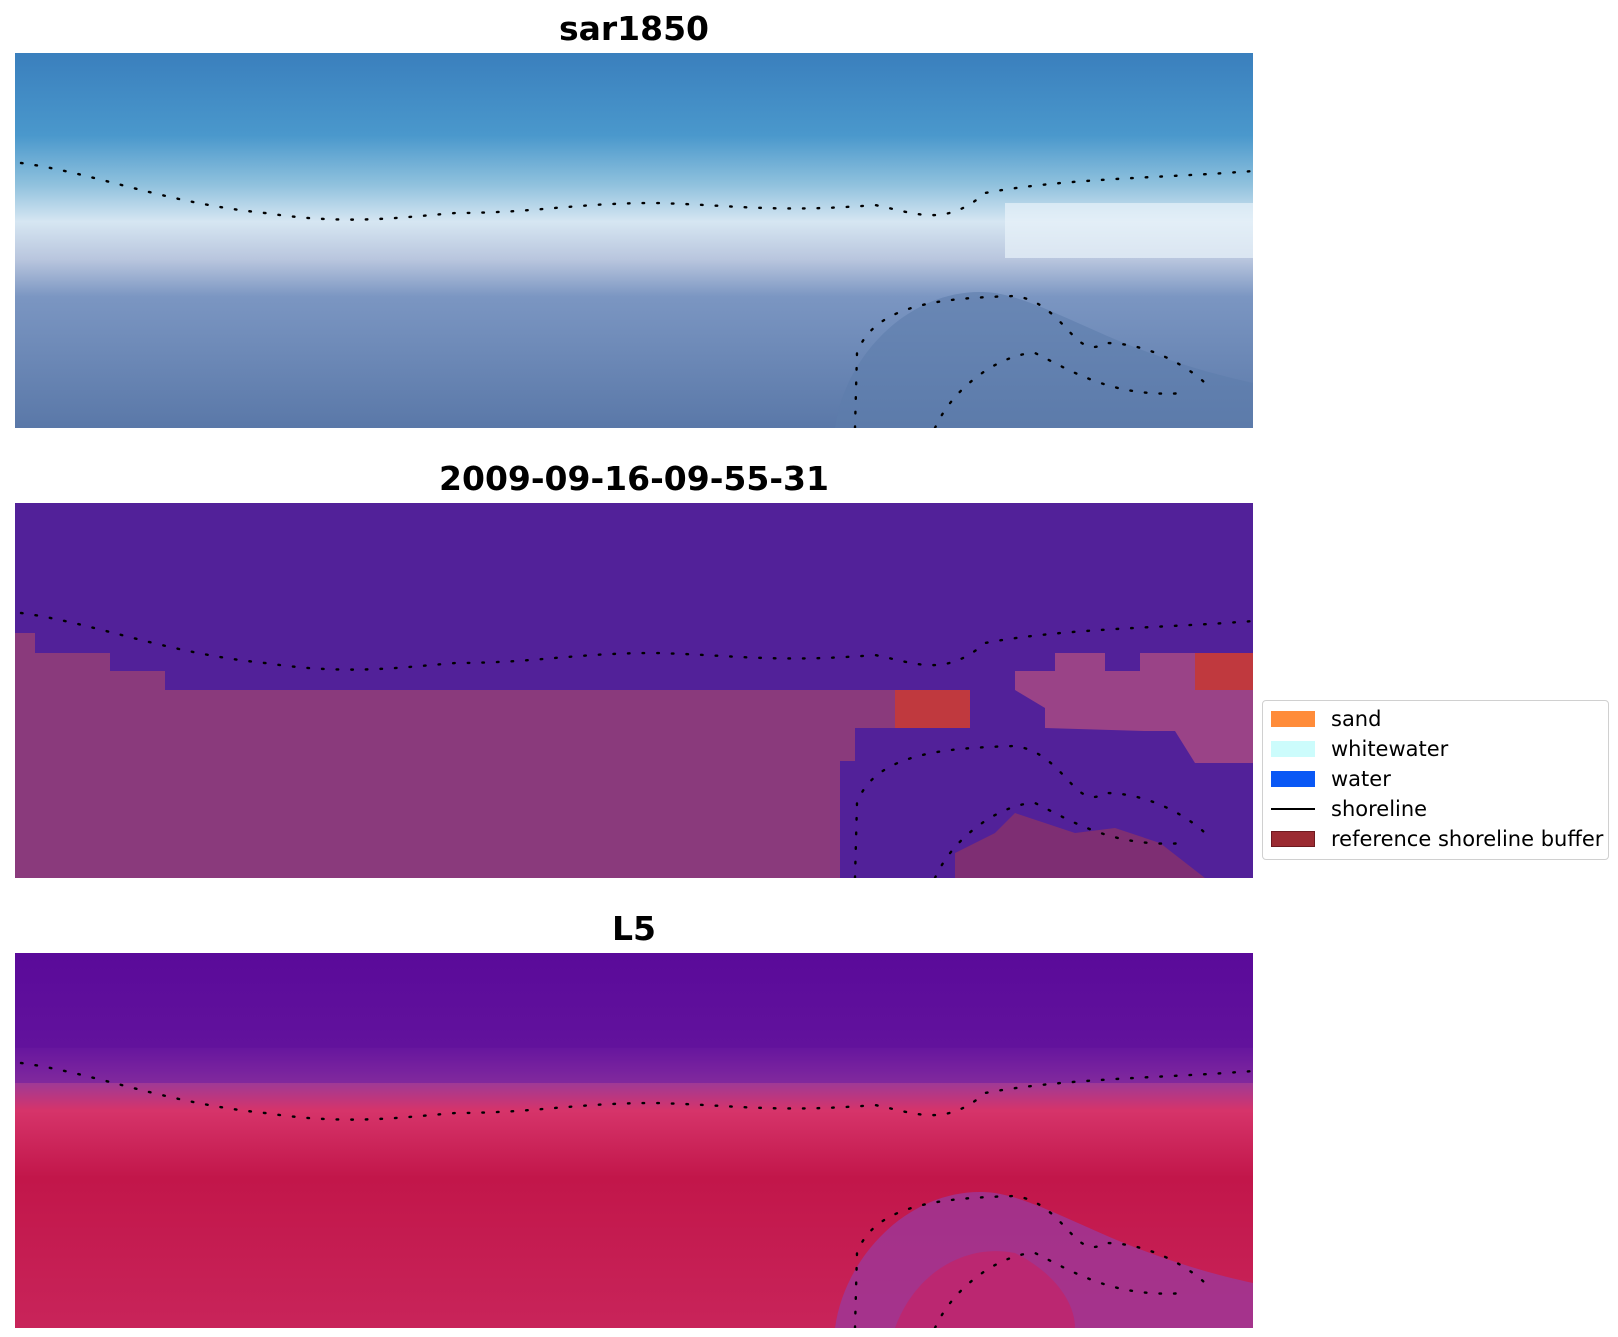 The height and width of the screenshot is (1337, 1618). I want to click on legend-label: reference shoreline buffer, so click(1467, 839).